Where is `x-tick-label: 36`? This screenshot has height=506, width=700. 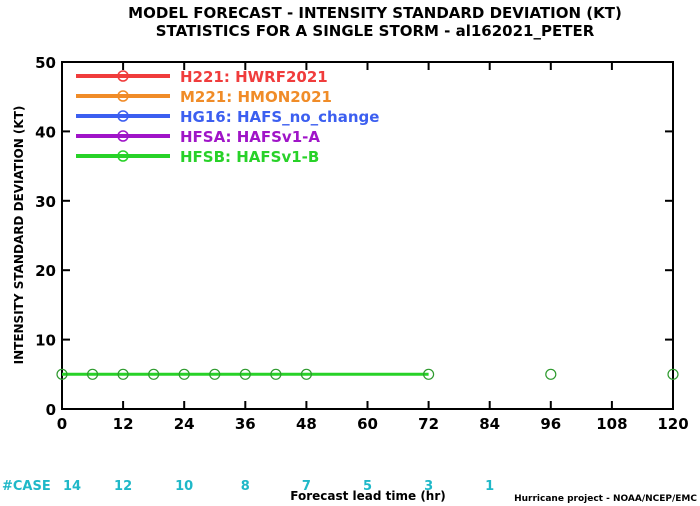
x-tick-label: 36 is located at coordinates (245, 424).